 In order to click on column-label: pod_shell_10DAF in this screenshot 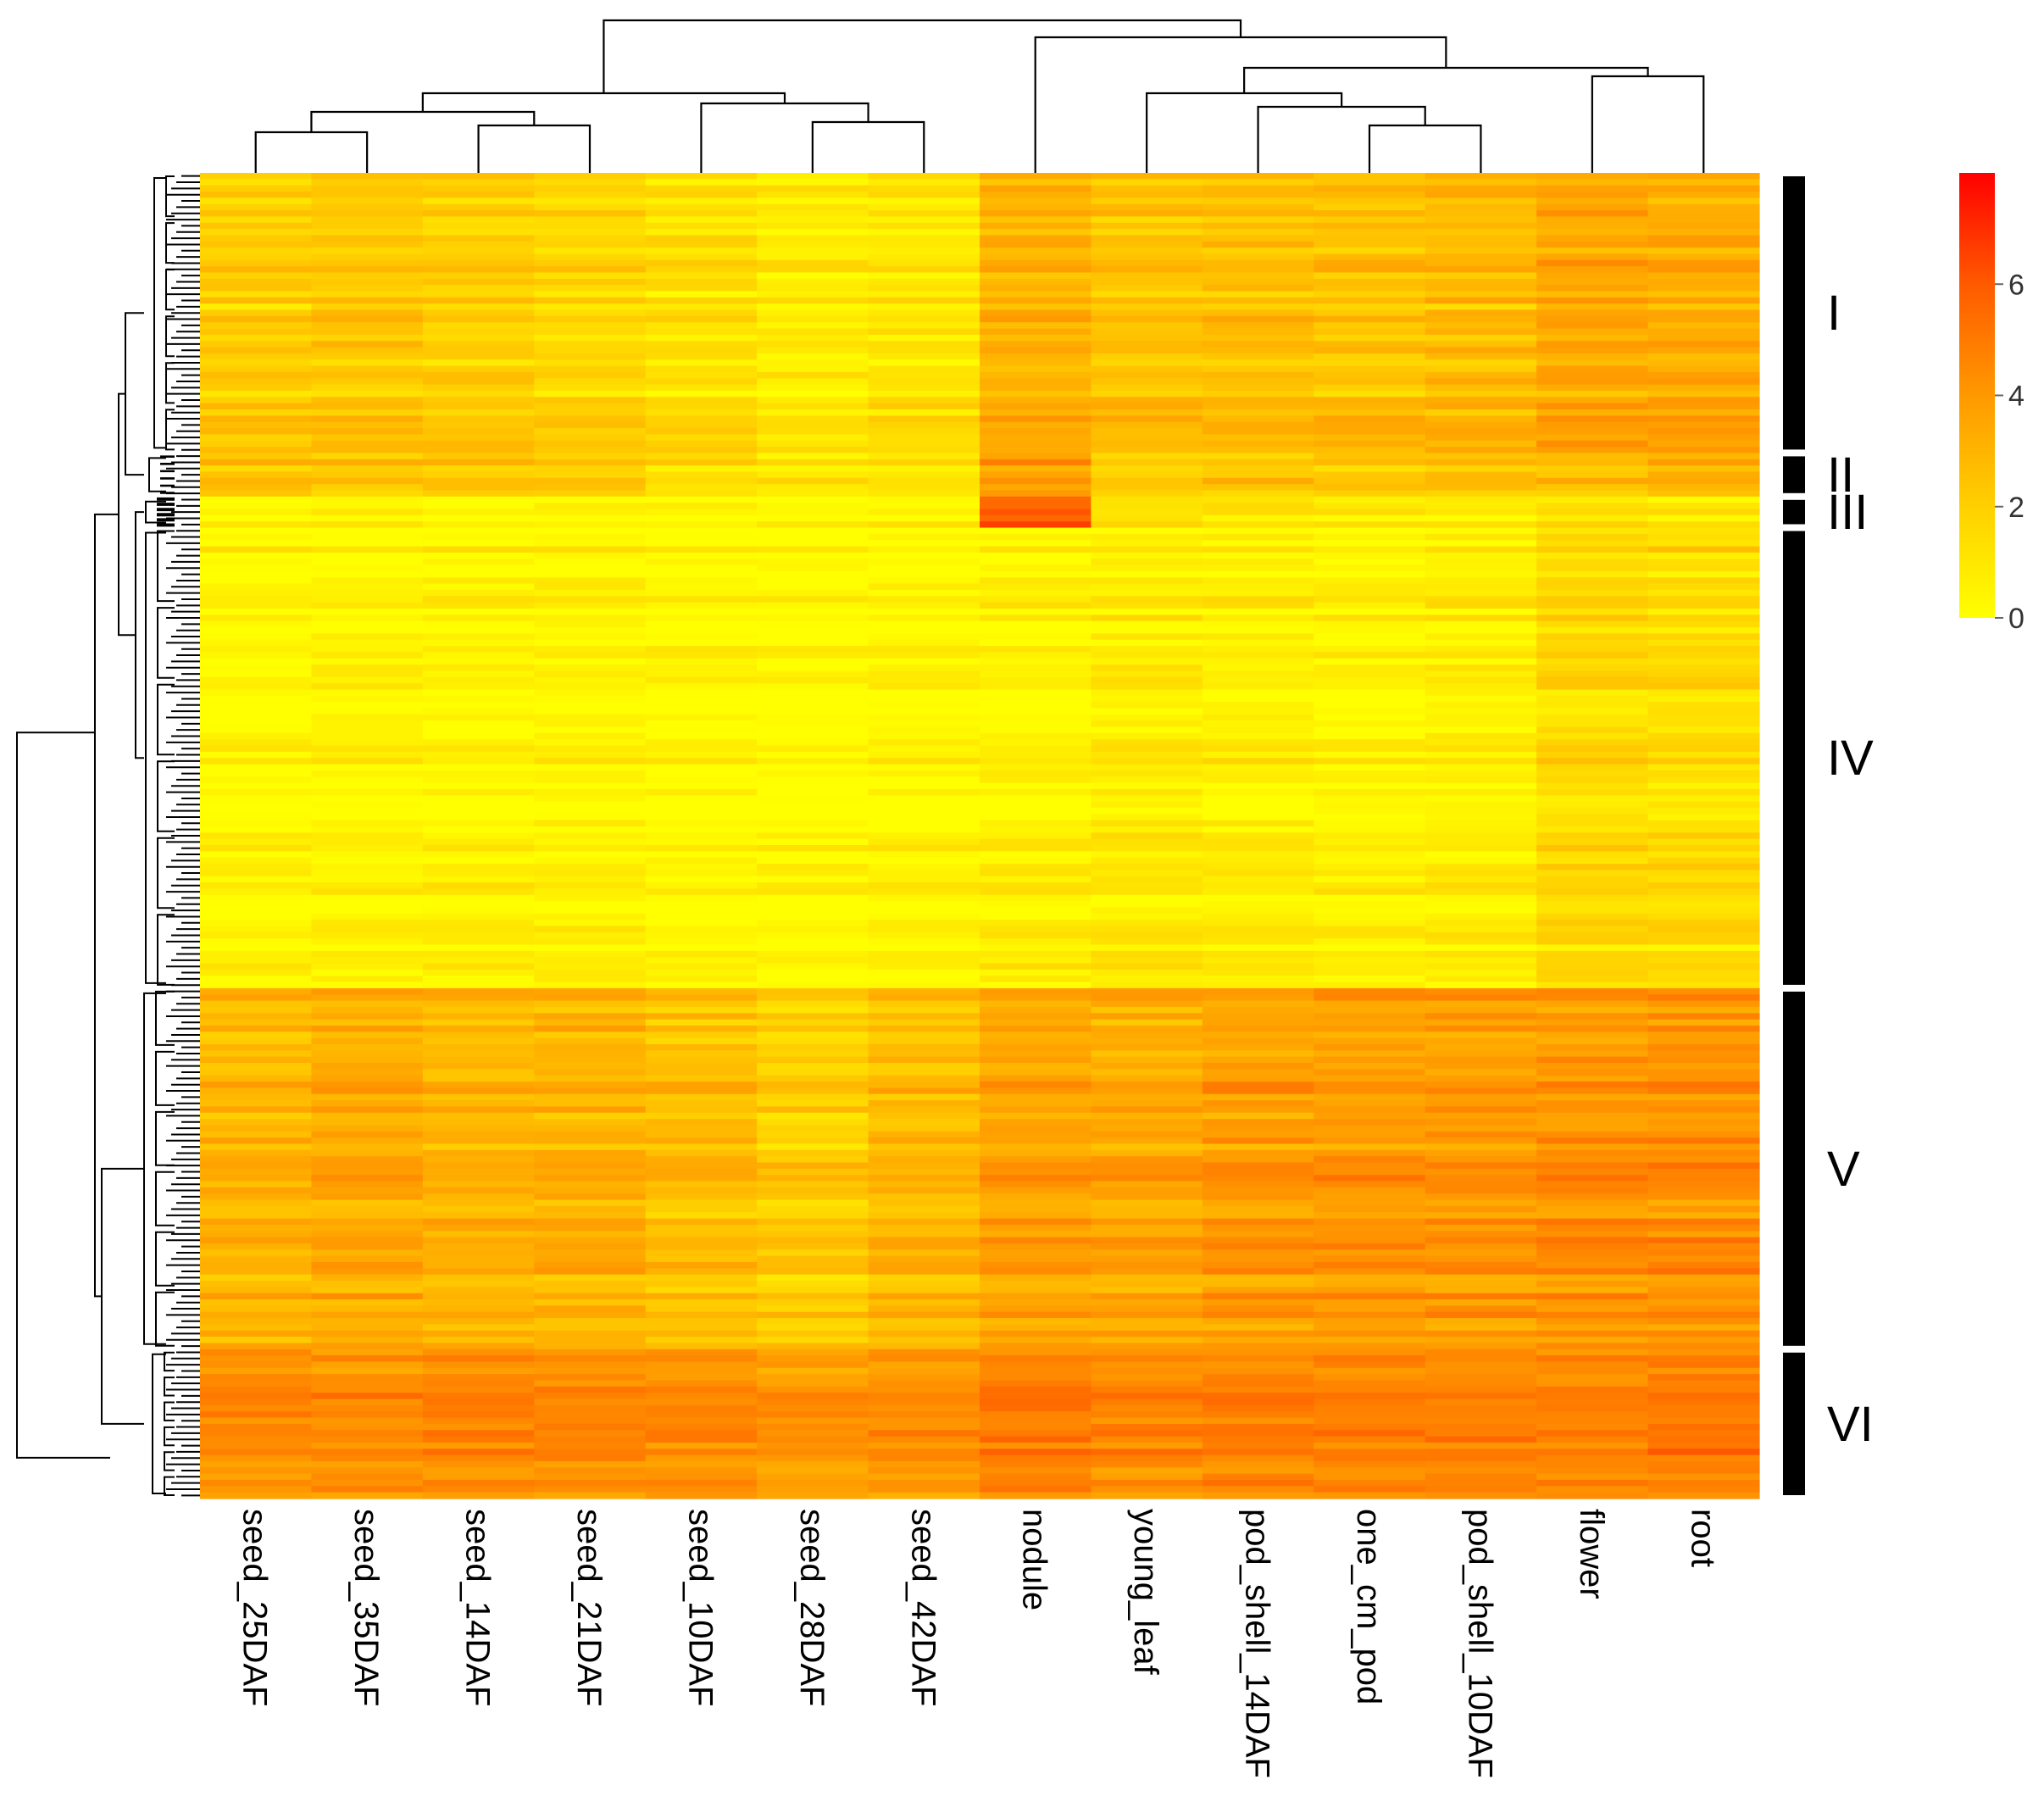, I will do `click(1479, 1643)`.